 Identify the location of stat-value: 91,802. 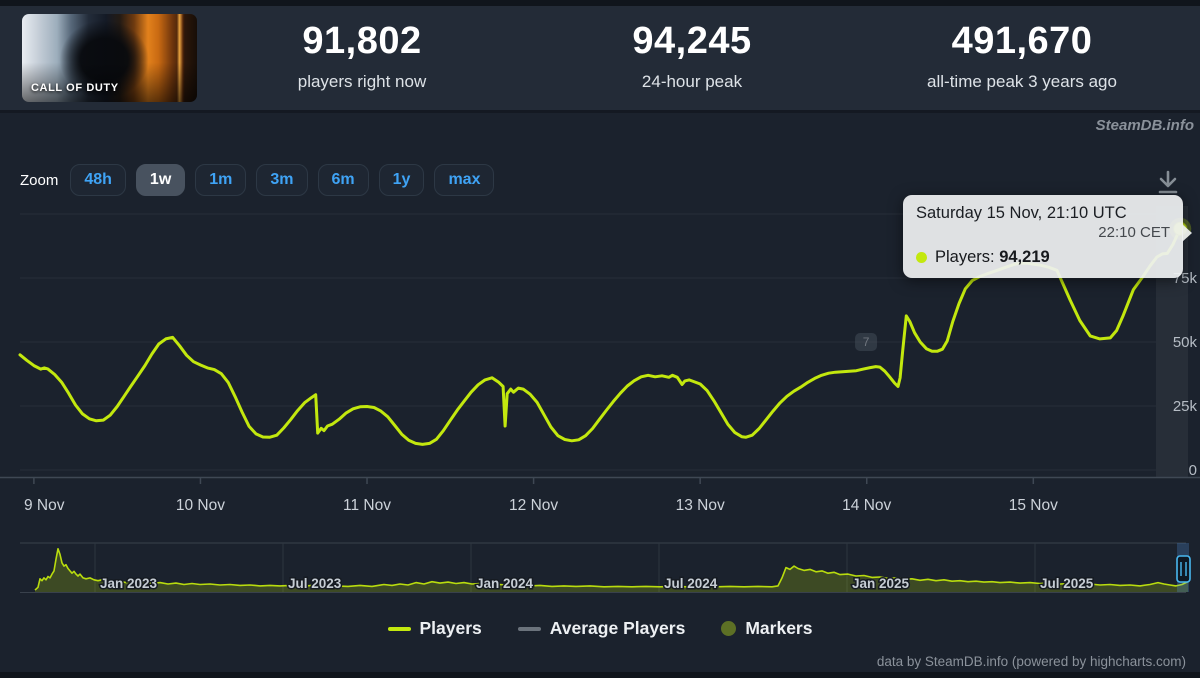
(362, 41).